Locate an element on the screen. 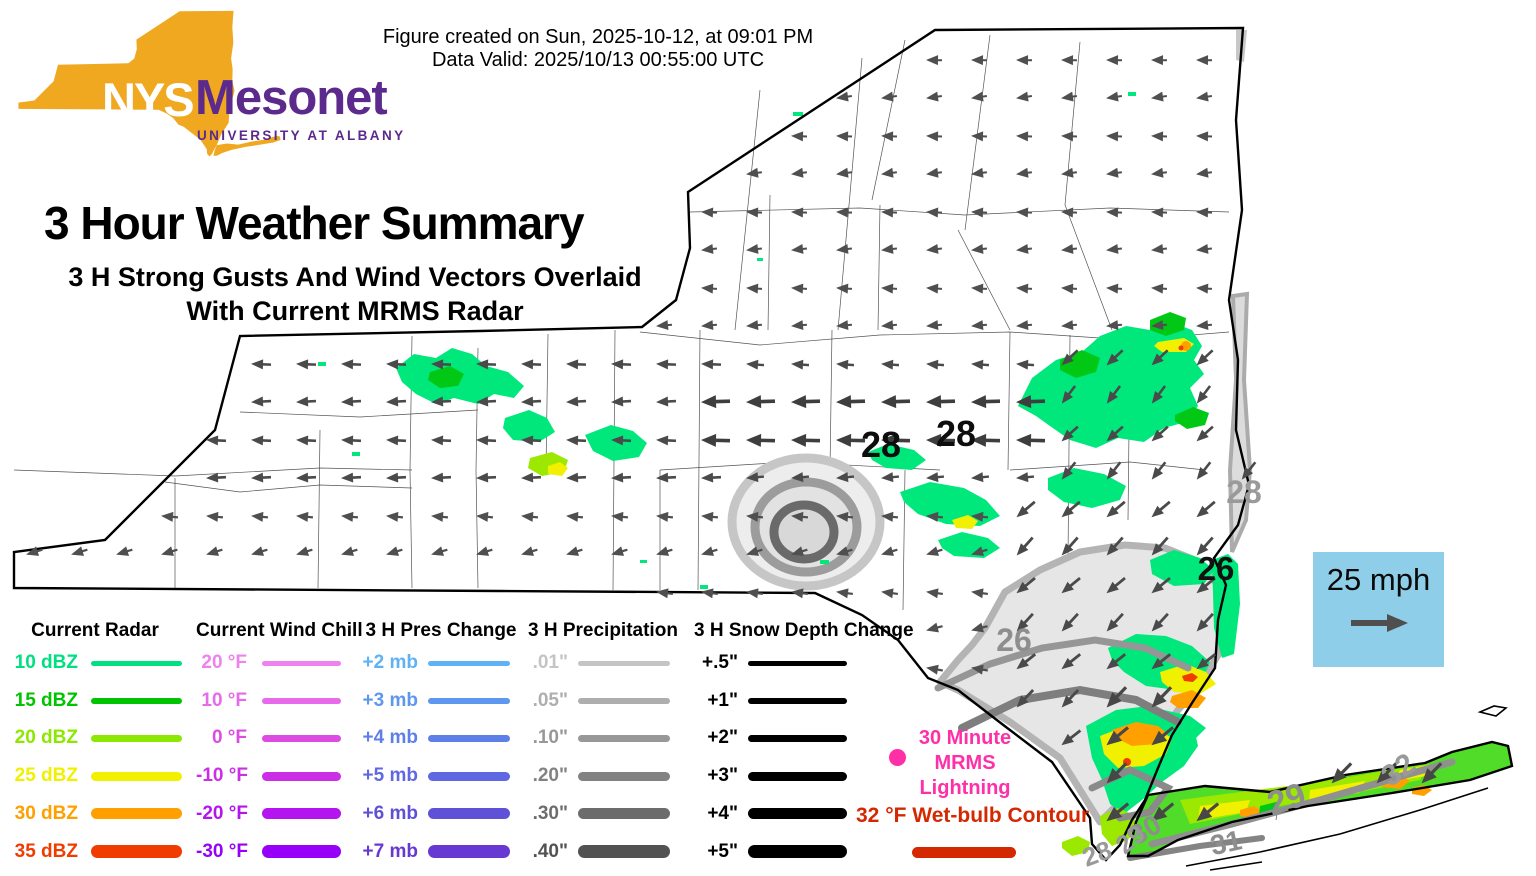  legend-header-pres: 3 H Pres Change is located at coordinates (441, 630).